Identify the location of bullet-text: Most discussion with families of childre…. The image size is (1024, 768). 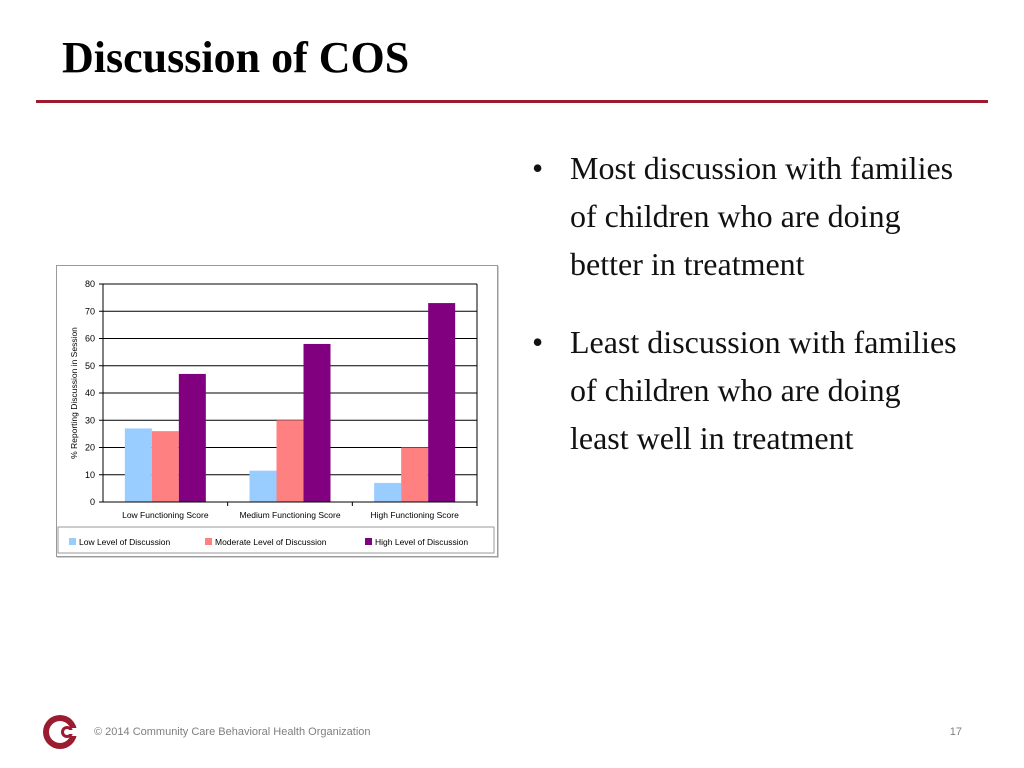
(762, 216).